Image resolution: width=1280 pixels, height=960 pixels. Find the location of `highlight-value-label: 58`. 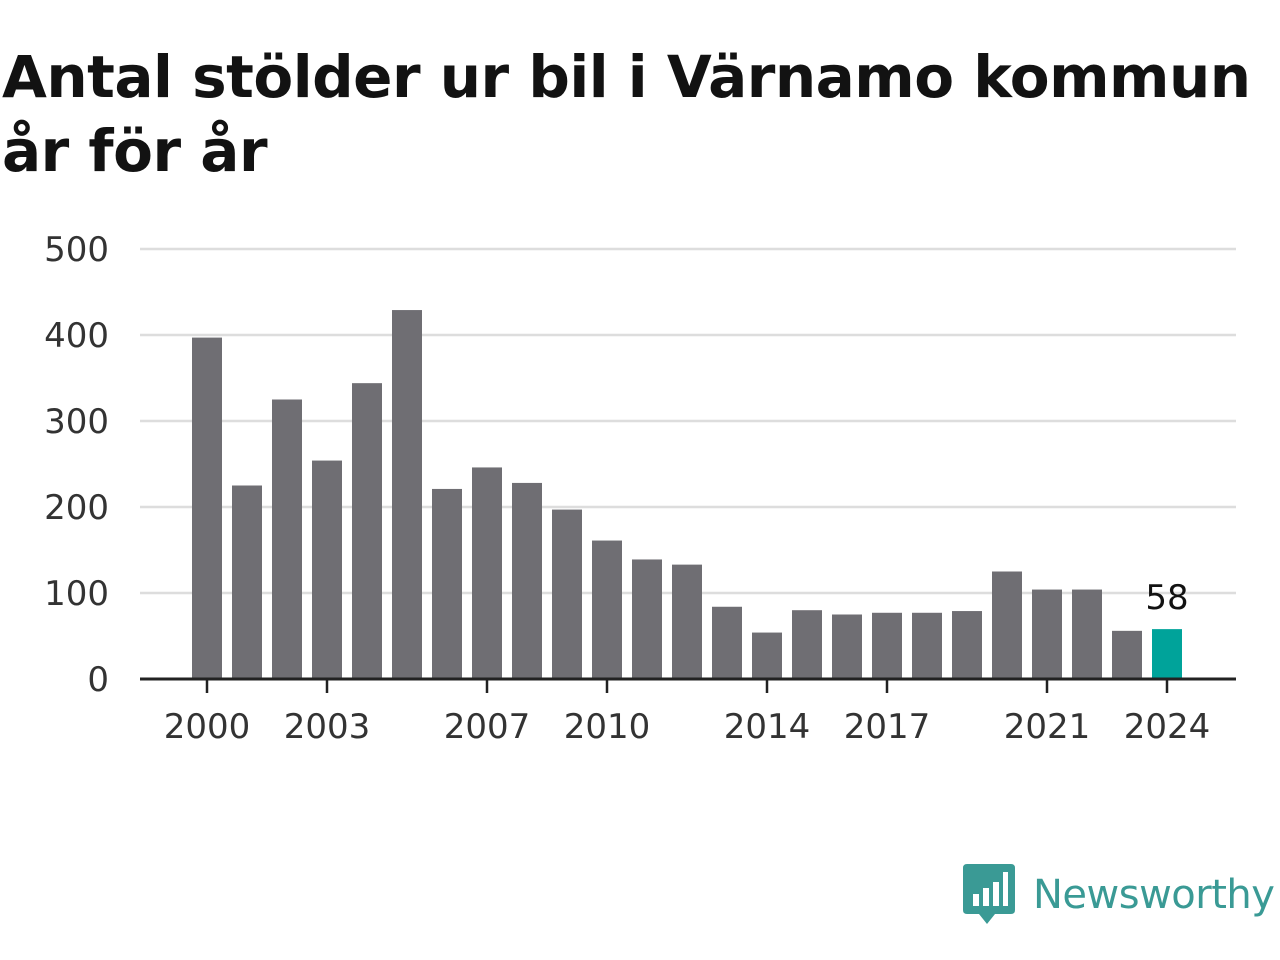

highlight-value-label: 58 is located at coordinates (1166, 598).